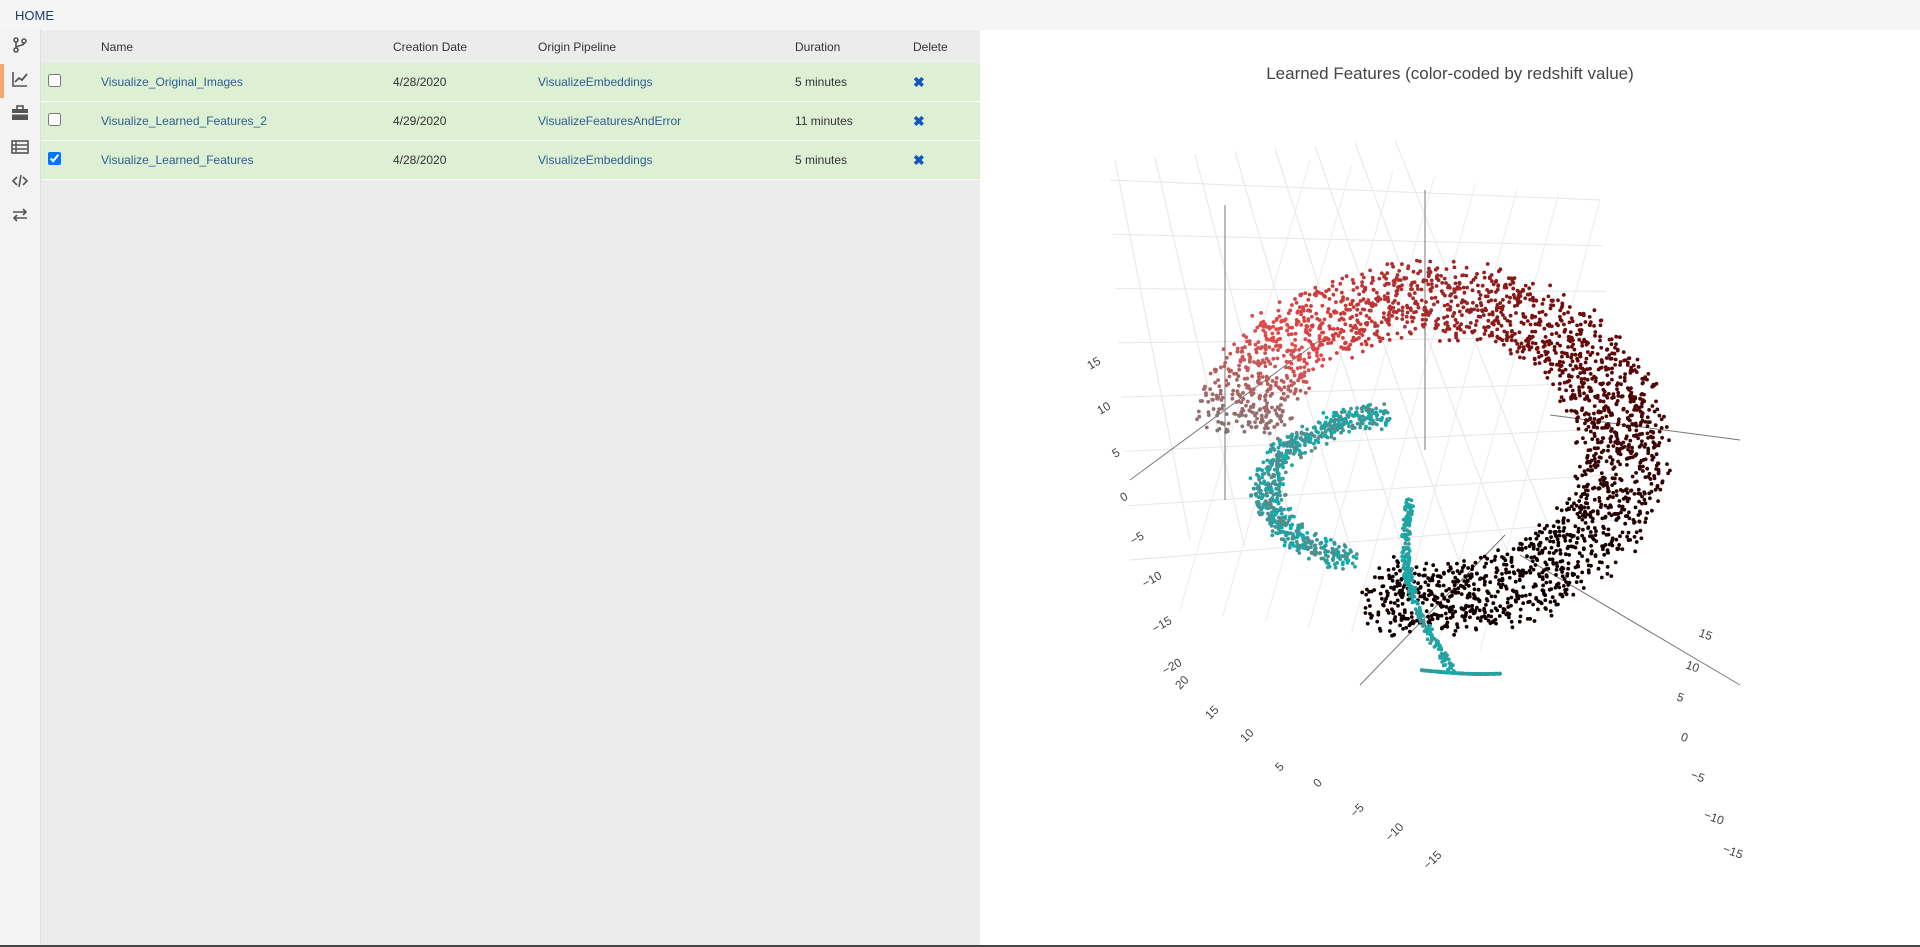 The width and height of the screenshot is (1920, 947). What do you see at coordinates (247, 46) in the screenshot?
I see `name-column-header: Name` at bounding box center [247, 46].